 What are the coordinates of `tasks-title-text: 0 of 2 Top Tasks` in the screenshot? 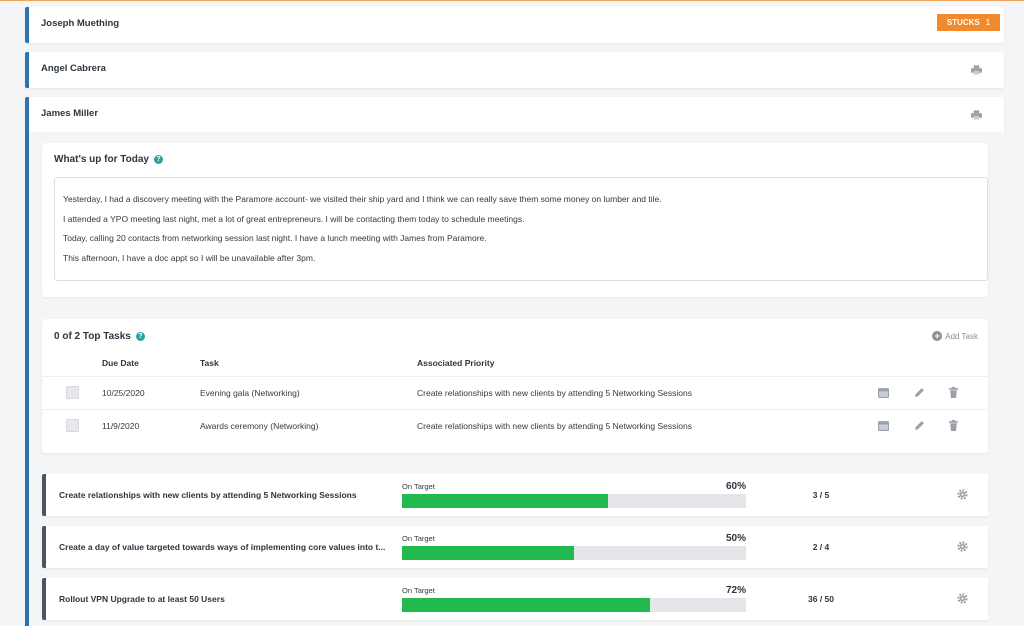 It's located at (92, 336).